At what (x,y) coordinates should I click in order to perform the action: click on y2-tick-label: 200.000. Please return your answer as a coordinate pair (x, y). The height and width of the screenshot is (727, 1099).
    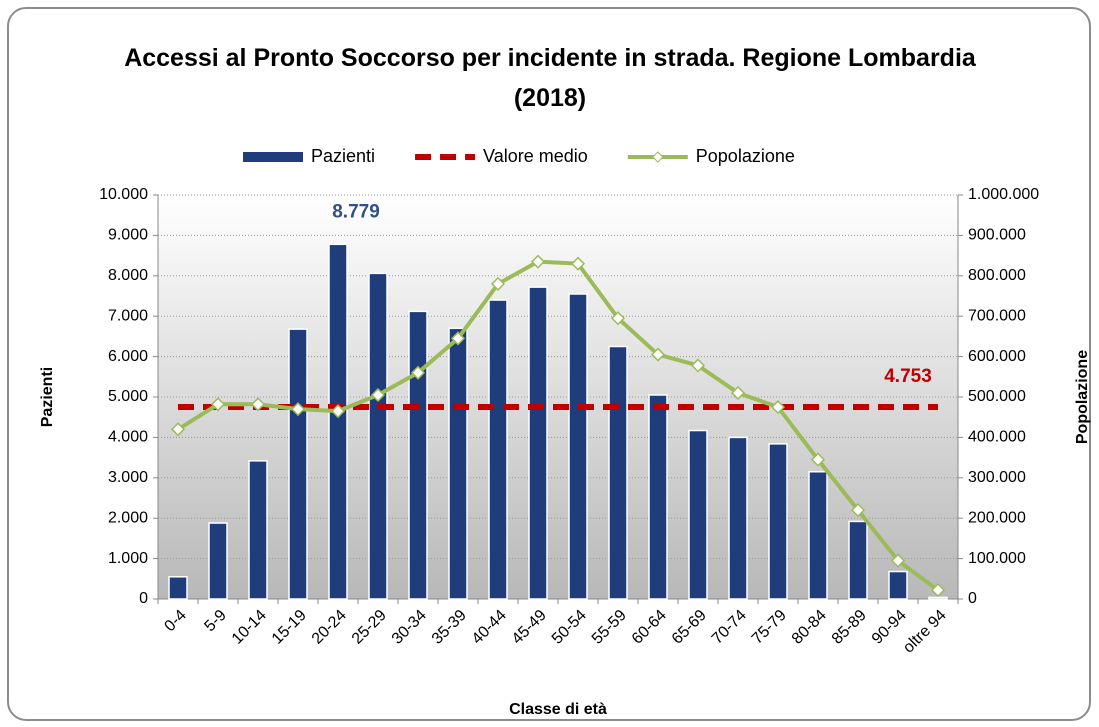
    Looking at the image, I should click on (997, 517).